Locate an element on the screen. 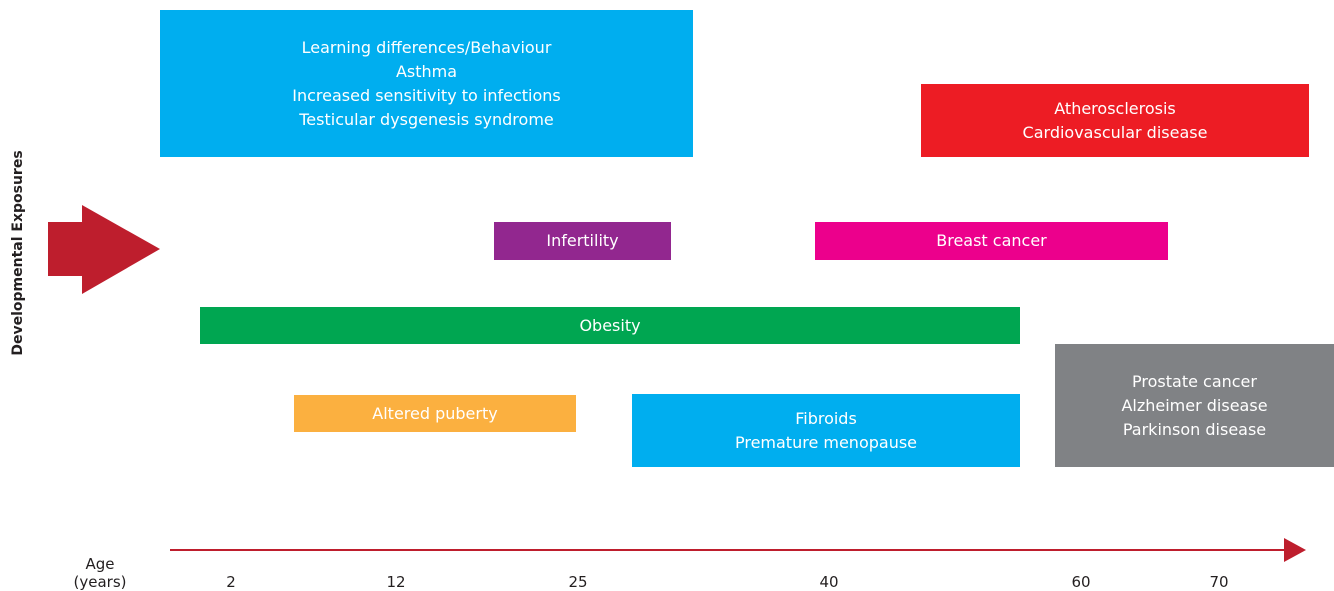  disease-box: Fibroids Premature menopause is located at coordinates (826, 430).